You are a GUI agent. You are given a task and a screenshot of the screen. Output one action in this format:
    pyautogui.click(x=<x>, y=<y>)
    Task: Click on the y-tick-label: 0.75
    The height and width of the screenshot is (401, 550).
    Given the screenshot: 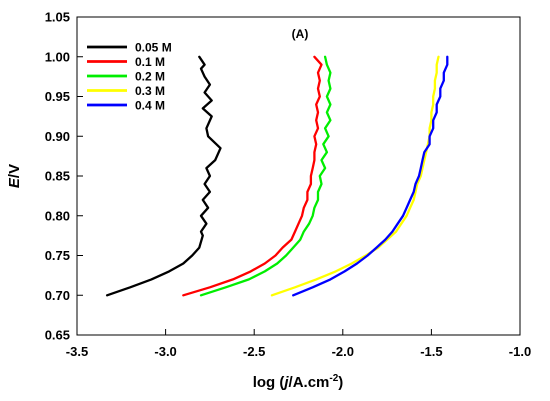 What is the action you would take?
    pyautogui.click(x=57, y=255)
    